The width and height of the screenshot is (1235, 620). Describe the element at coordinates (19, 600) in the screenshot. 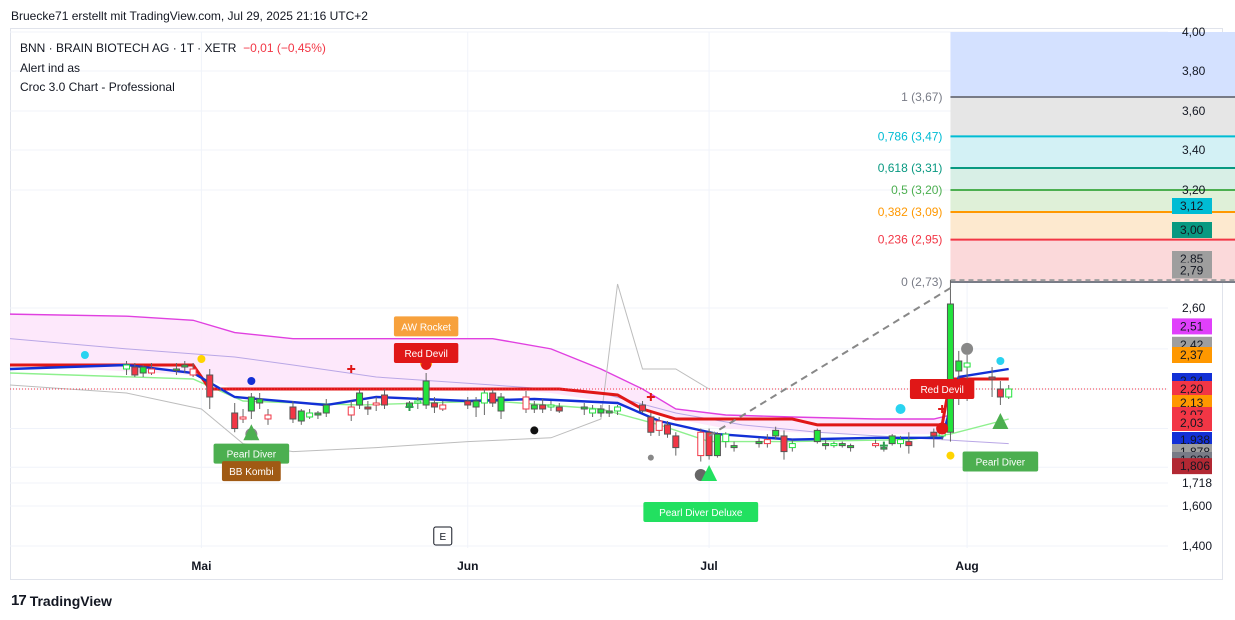

I see `tradingview-logo-icon: 17` at that location.